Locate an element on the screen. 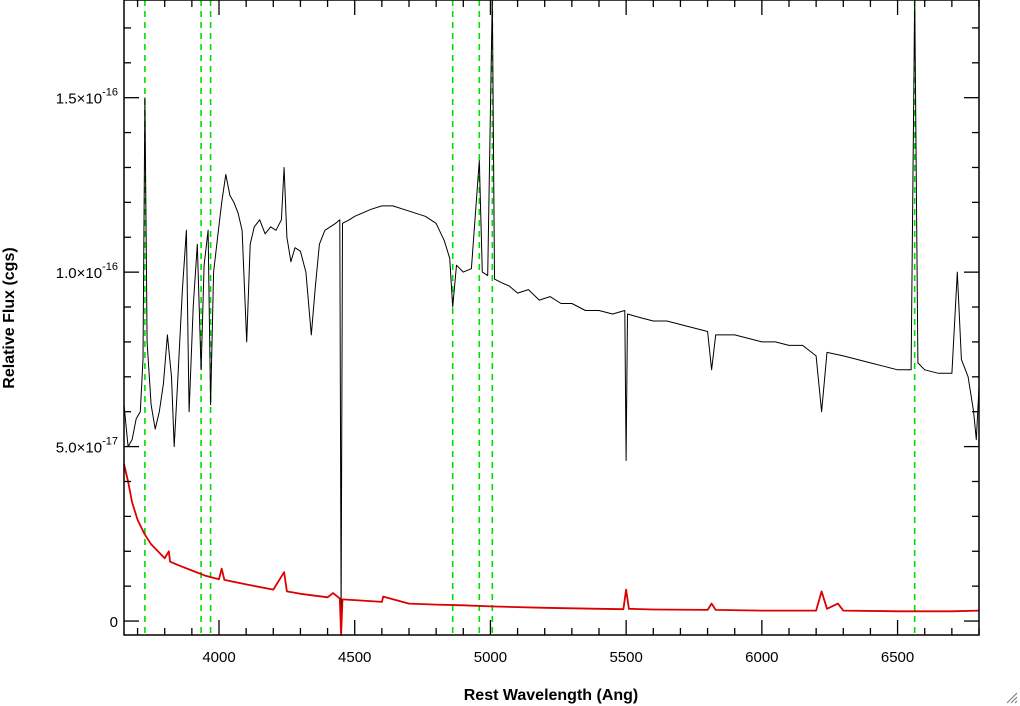 Image resolution: width=1020 pixels, height=706 pixels. resize-grip-icon is located at coordinates (1012, 698).